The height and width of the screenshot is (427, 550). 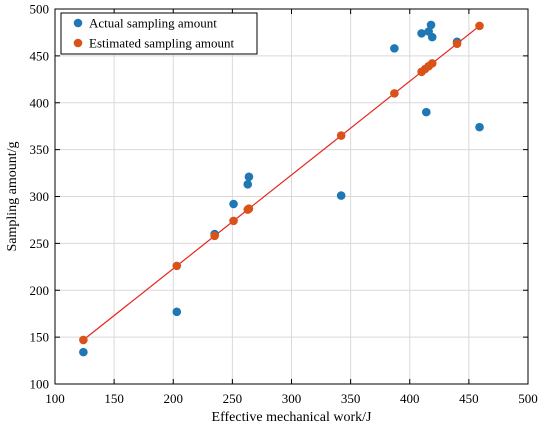 I want to click on x-axis-label: Effective mechanical work/J, so click(x=292, y=417).